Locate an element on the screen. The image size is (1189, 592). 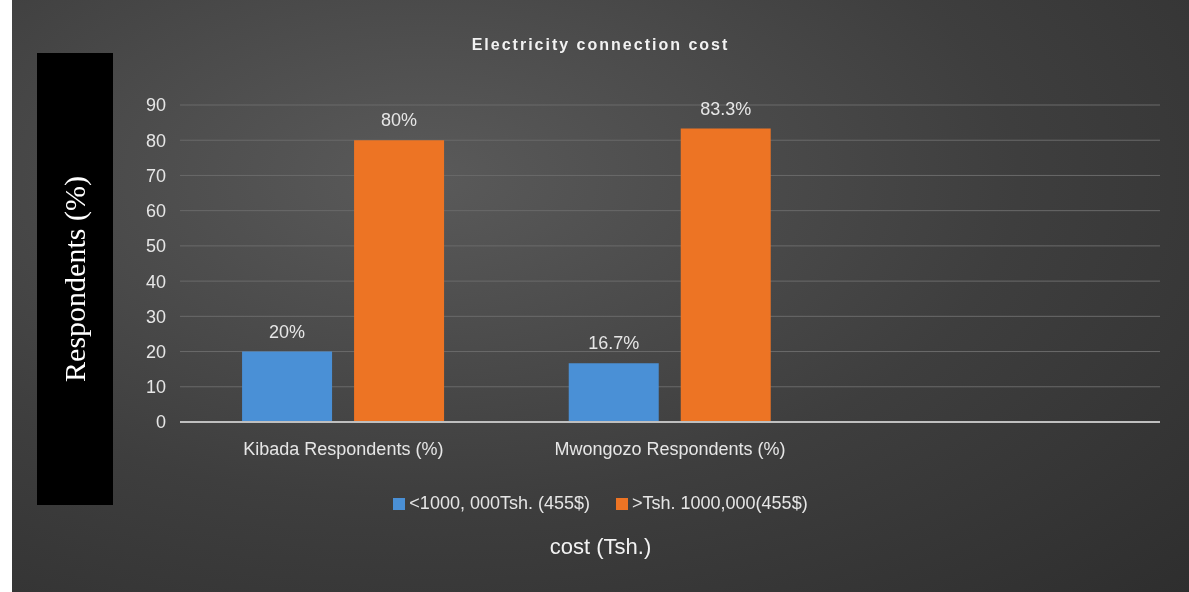
y-tick-label: 90 is located at coordinates (155, 105).